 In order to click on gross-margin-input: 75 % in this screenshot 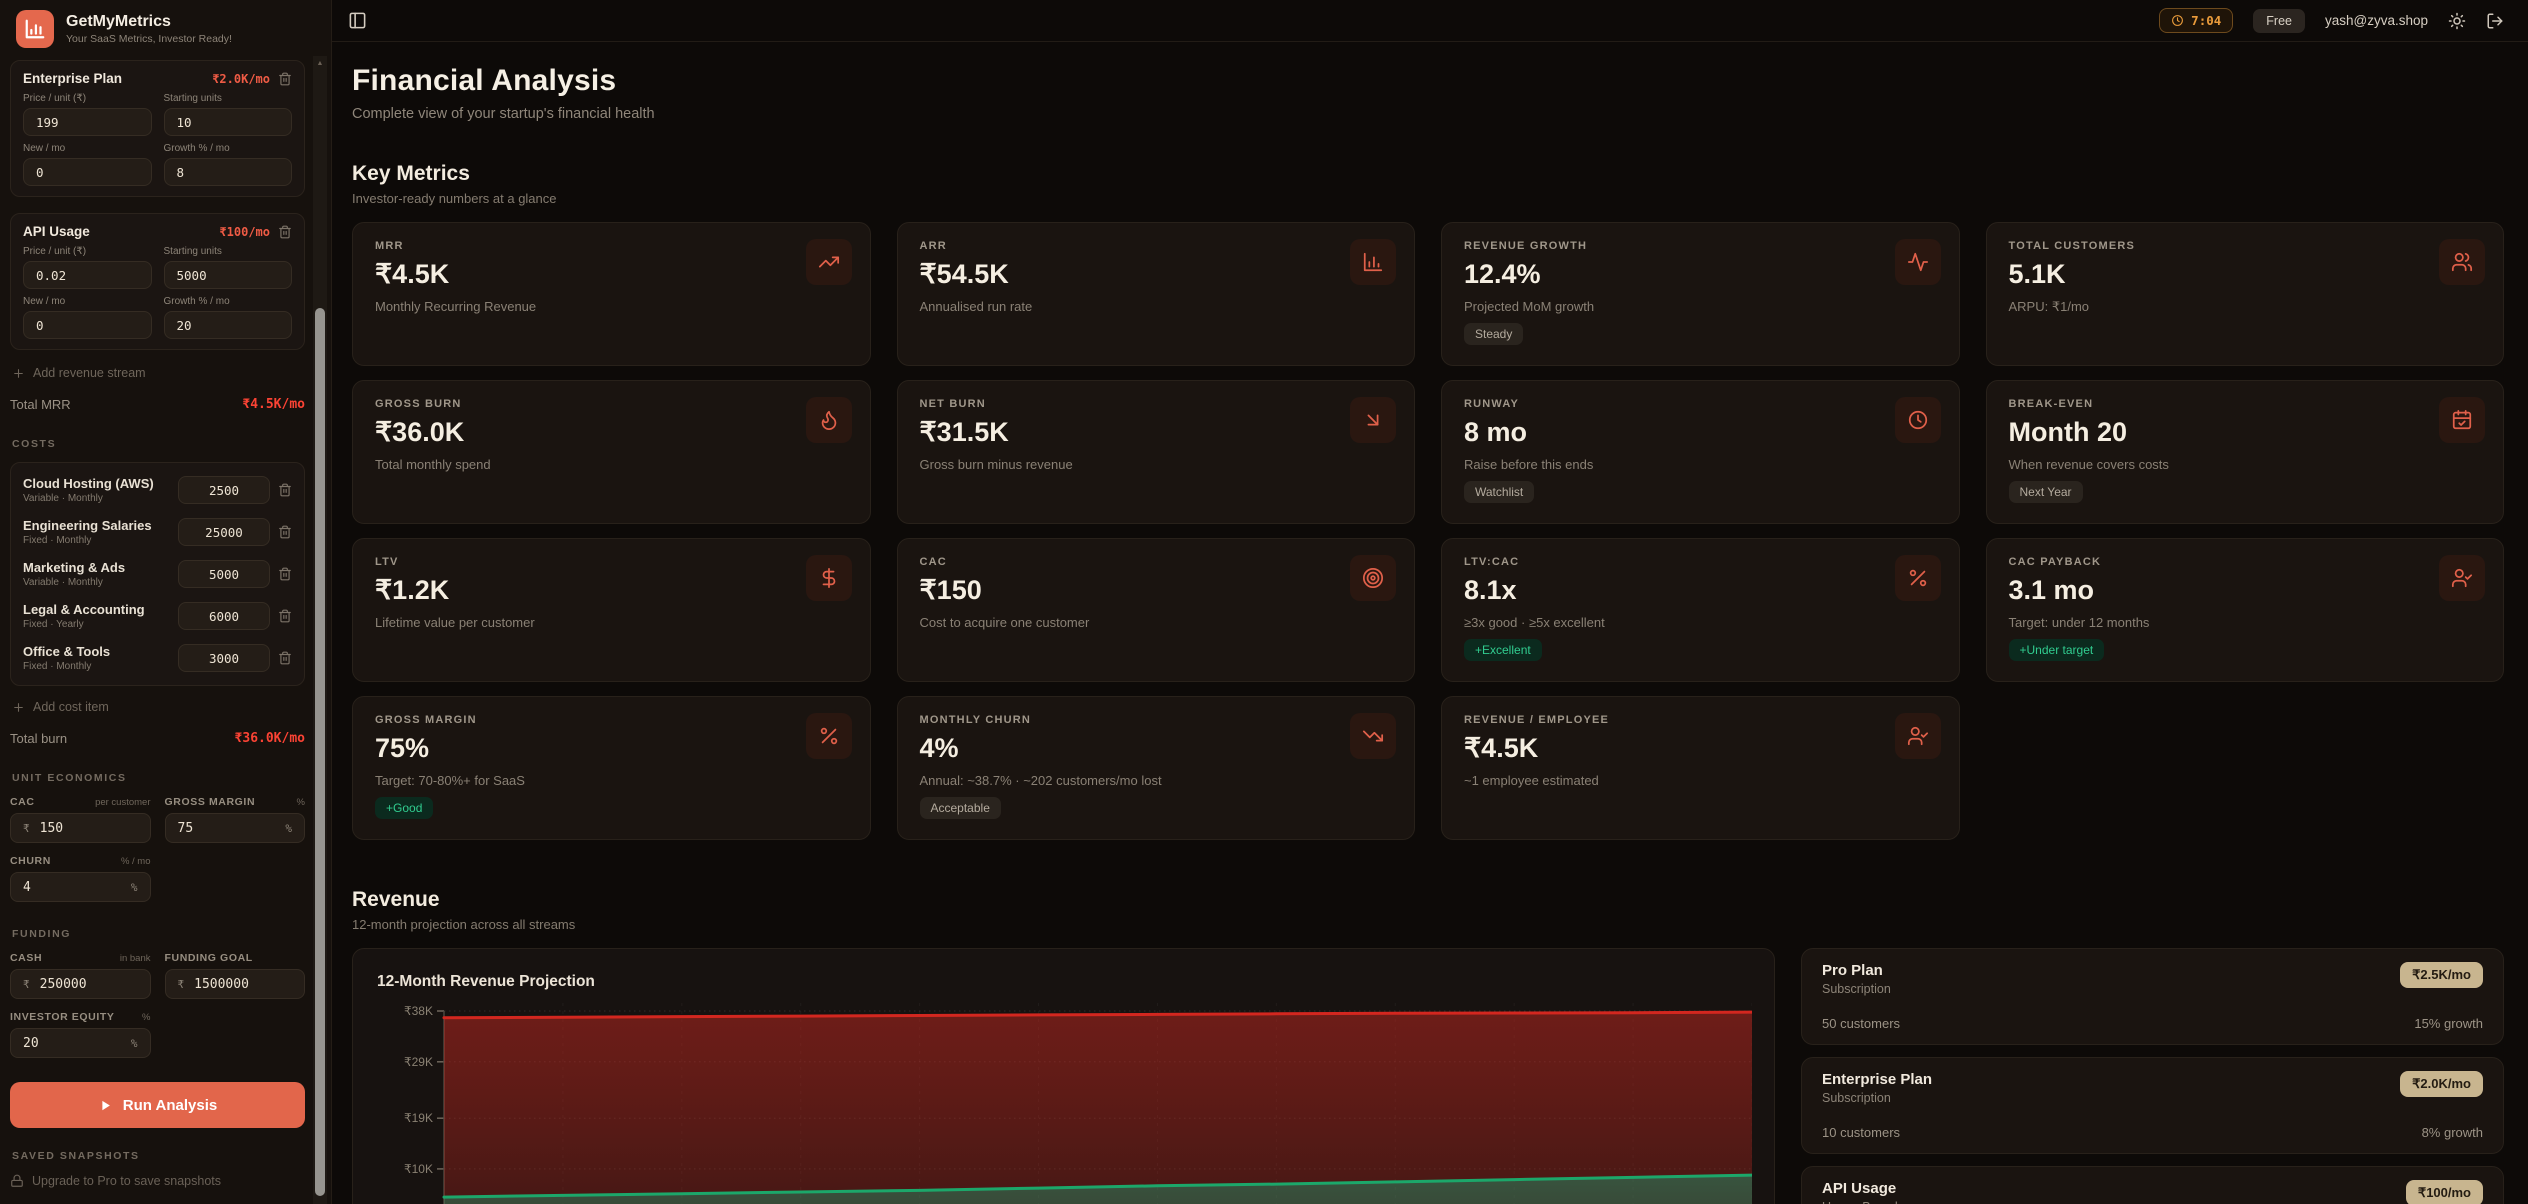, I will do `click(234, 828)`.